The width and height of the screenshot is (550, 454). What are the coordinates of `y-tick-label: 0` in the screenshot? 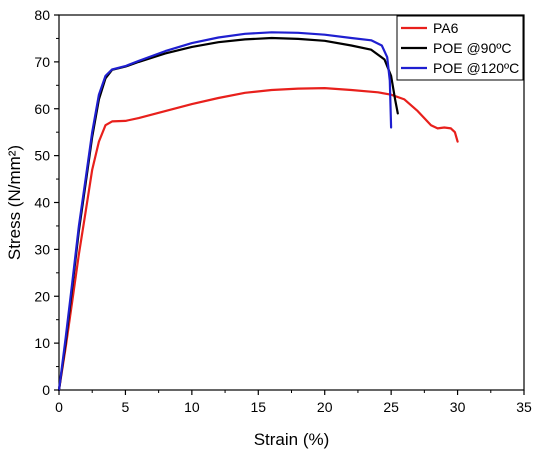 It's located at (46, 390).